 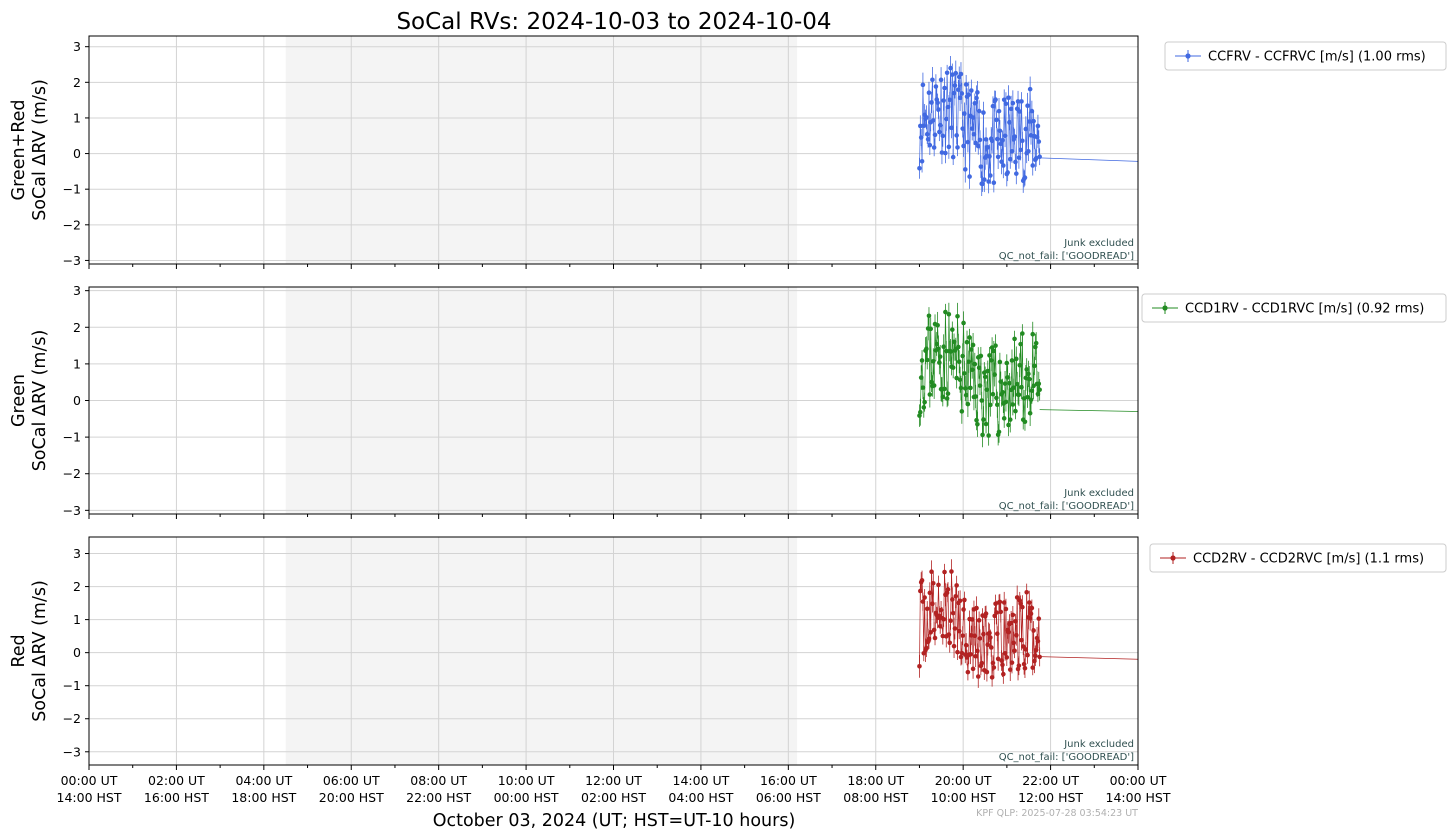 I want to click on x-tick-label-hst: 16:00 HST, so click(x=176, y=797).